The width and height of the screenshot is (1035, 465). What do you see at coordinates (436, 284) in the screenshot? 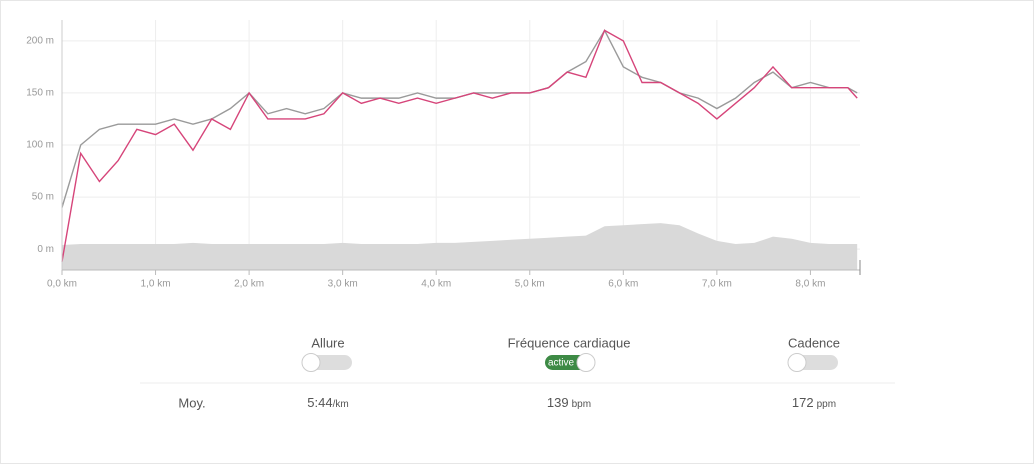
I see `x-tick-label: 4,0 km` at bounding box center [436, 284].